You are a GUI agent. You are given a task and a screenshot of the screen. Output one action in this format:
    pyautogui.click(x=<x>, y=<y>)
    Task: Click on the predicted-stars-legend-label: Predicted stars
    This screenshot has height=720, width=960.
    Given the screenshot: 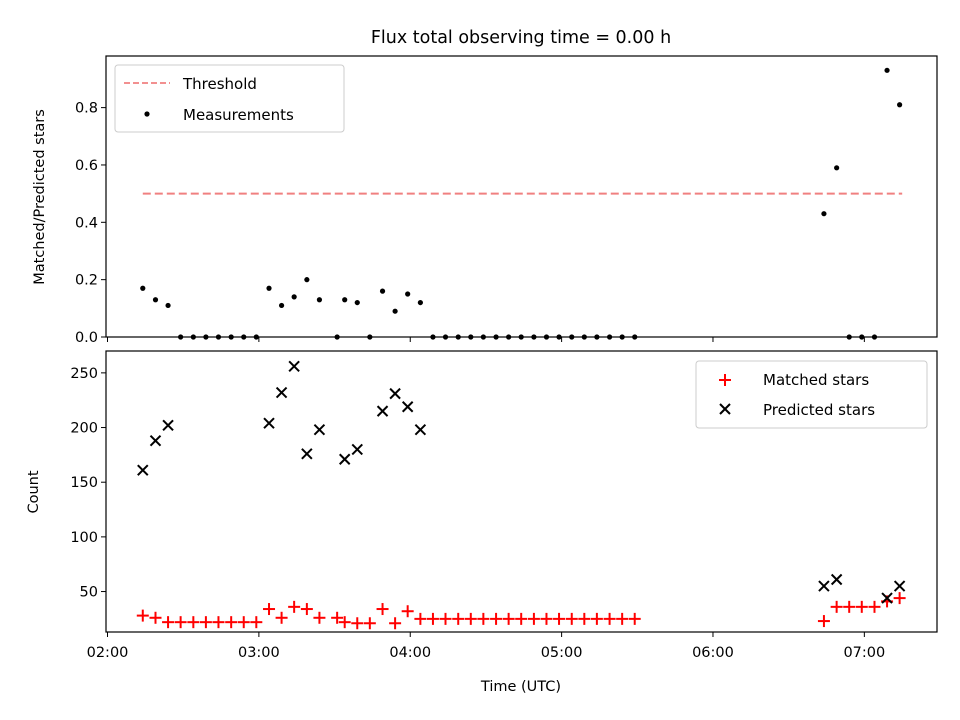 What is the action you would take?
    pyautogui.click(x=819, y=410)
    